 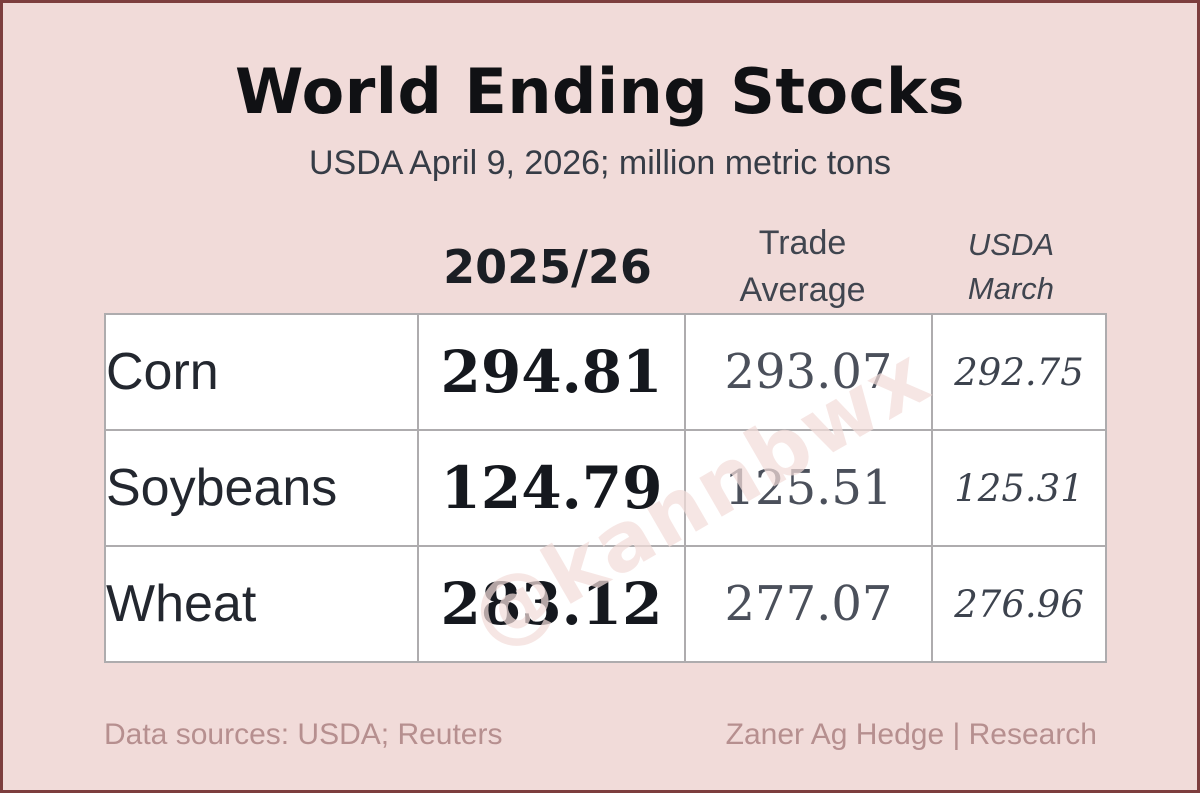 I want to click on trade-average-value: 125.51, so click(x=808, y=488).